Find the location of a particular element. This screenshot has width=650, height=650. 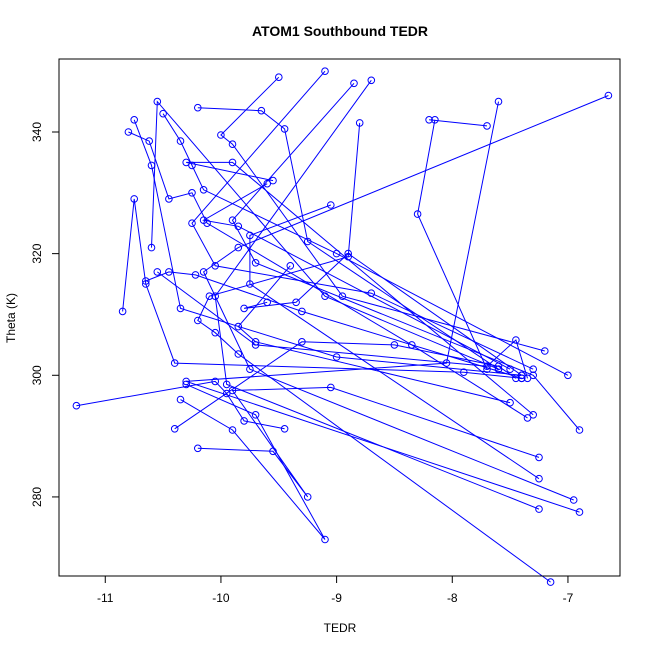

y-tick-label: 320 is located at coordinates (37, 253).